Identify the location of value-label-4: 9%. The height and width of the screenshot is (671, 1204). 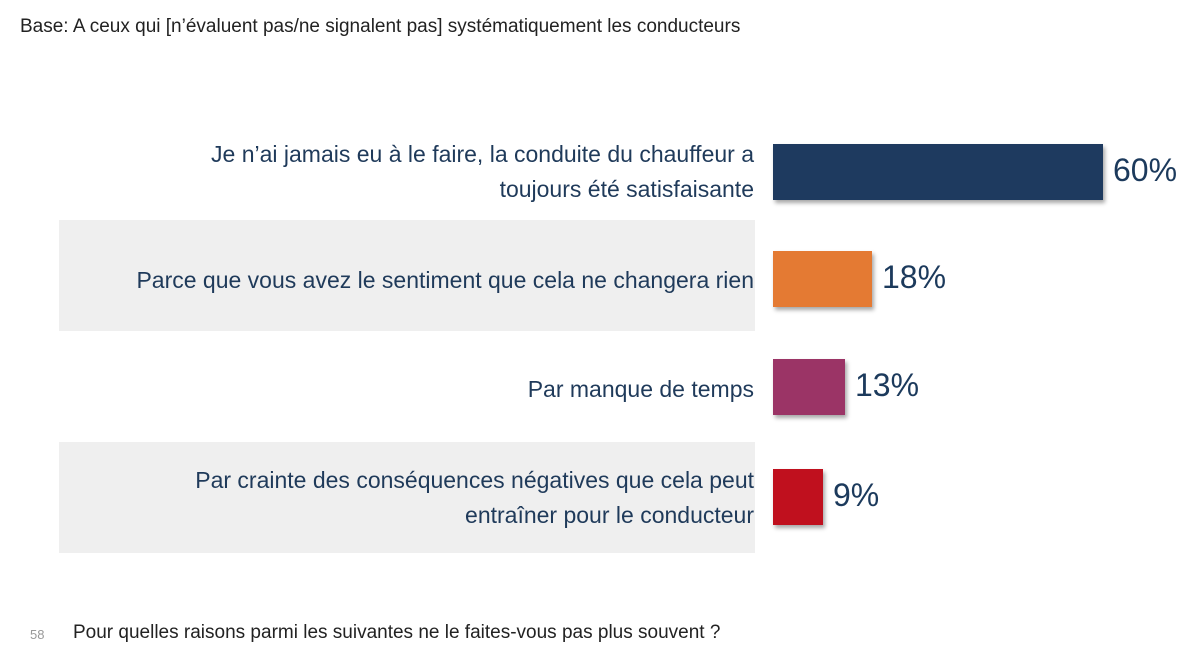
(856, 495).